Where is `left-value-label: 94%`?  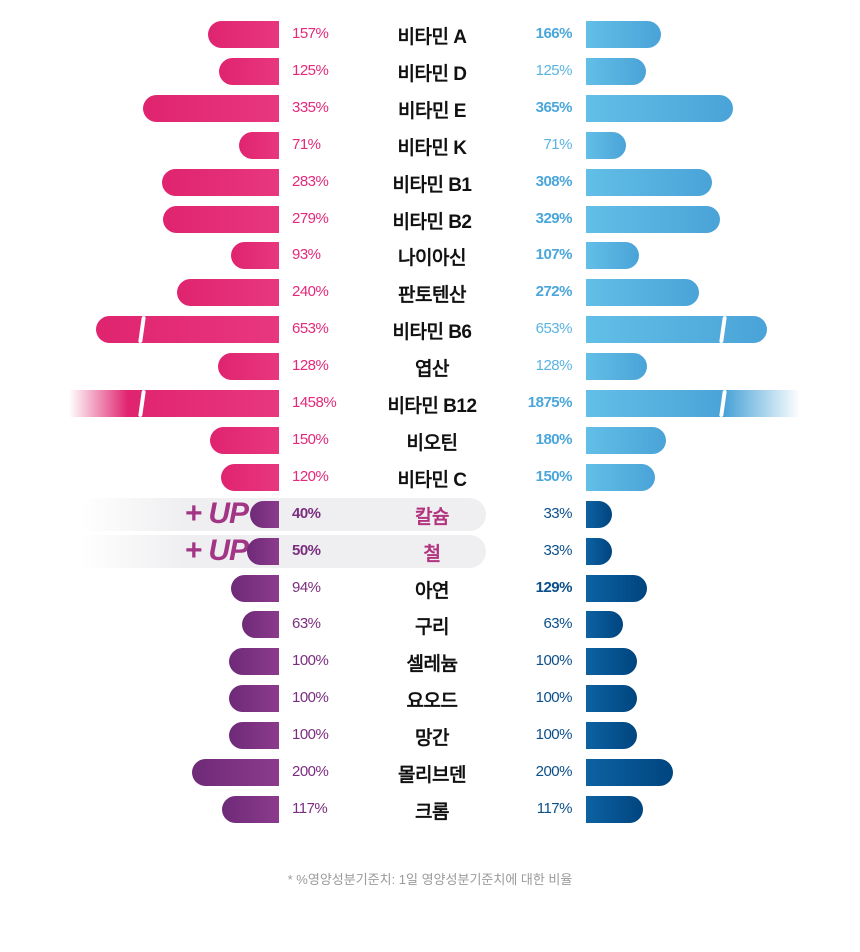
left-value-label: 94% is located at coordinates (306, 587).